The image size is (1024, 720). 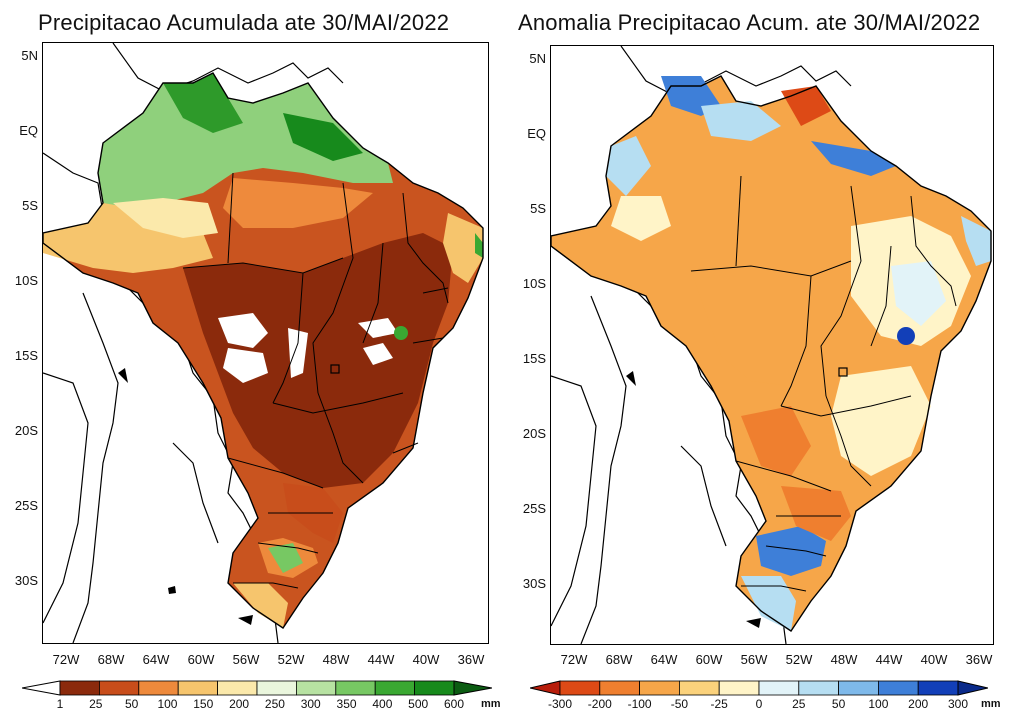 What do you see at coordinates (536, 133) in the screenshot?
I see `right-ytick-eq: EQ` at bounding box center [536, 133].